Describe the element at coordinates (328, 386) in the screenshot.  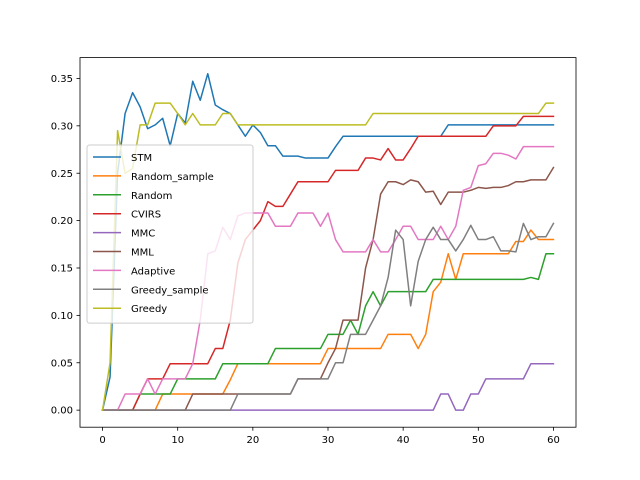
I see `series-line-mmc` at that location.